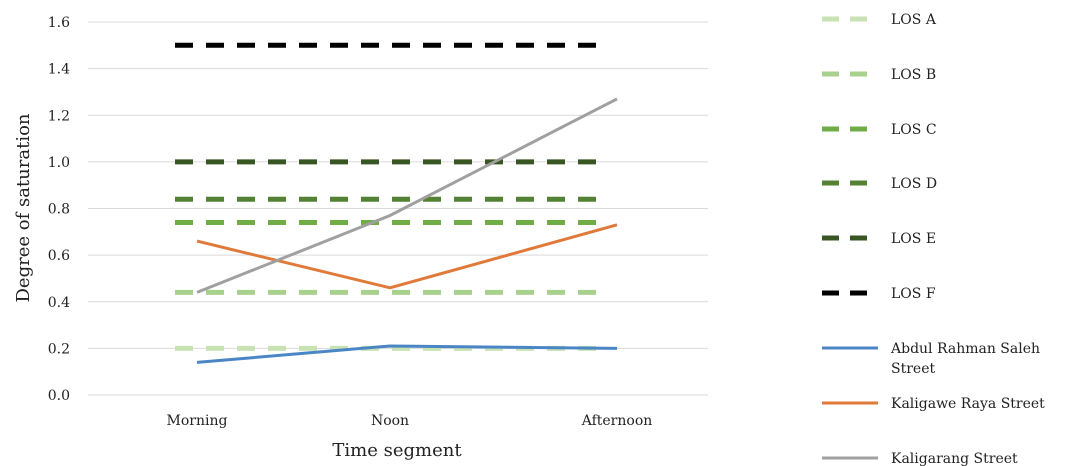  Describe the element at coordinates (617, 421) in the screenshot. I see `x-tick-label: Afternoon` at that location.